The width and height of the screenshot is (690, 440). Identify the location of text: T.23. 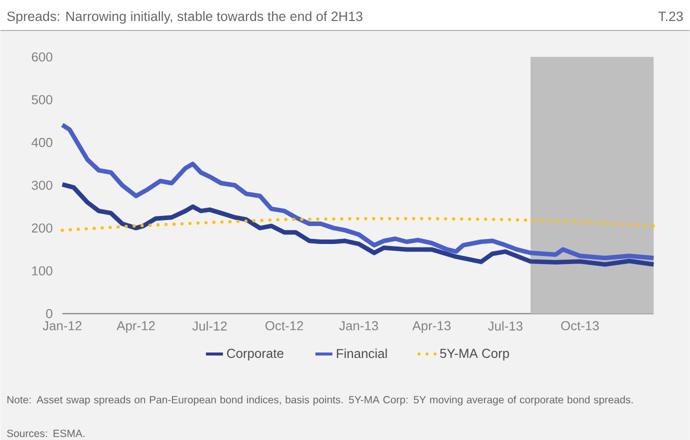
(670, 16).